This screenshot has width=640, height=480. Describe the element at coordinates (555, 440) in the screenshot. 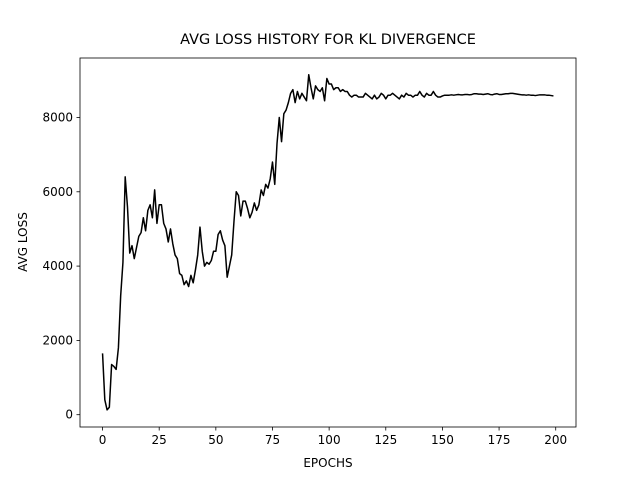

I see `x-tick-label: 200` at that location.